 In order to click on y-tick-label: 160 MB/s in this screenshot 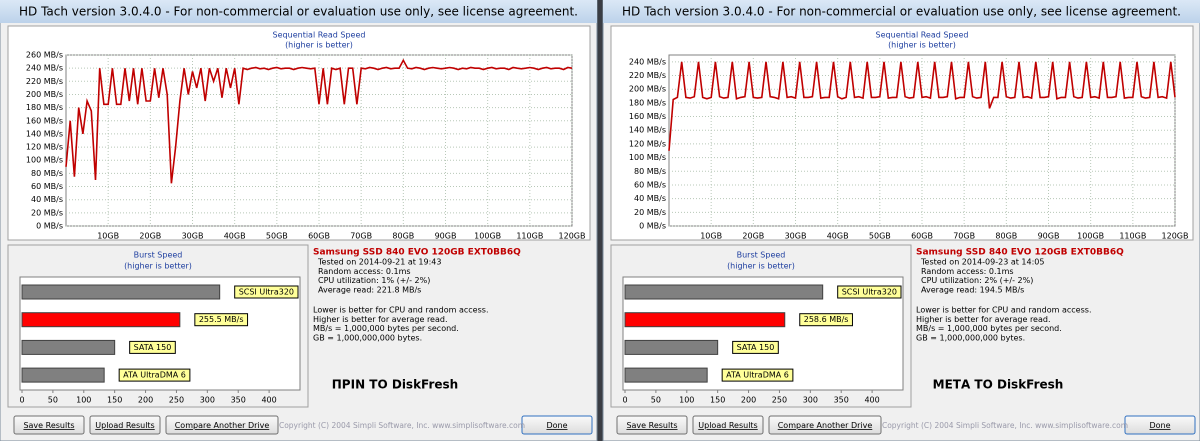, I will do `click(44, 120)`.